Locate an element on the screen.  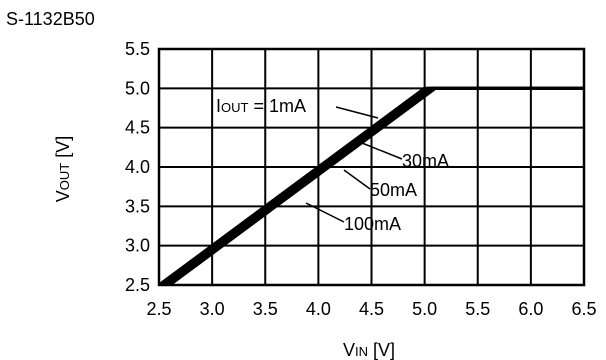
x-tick-label: 6.5 is located at coordinates (583, 309).